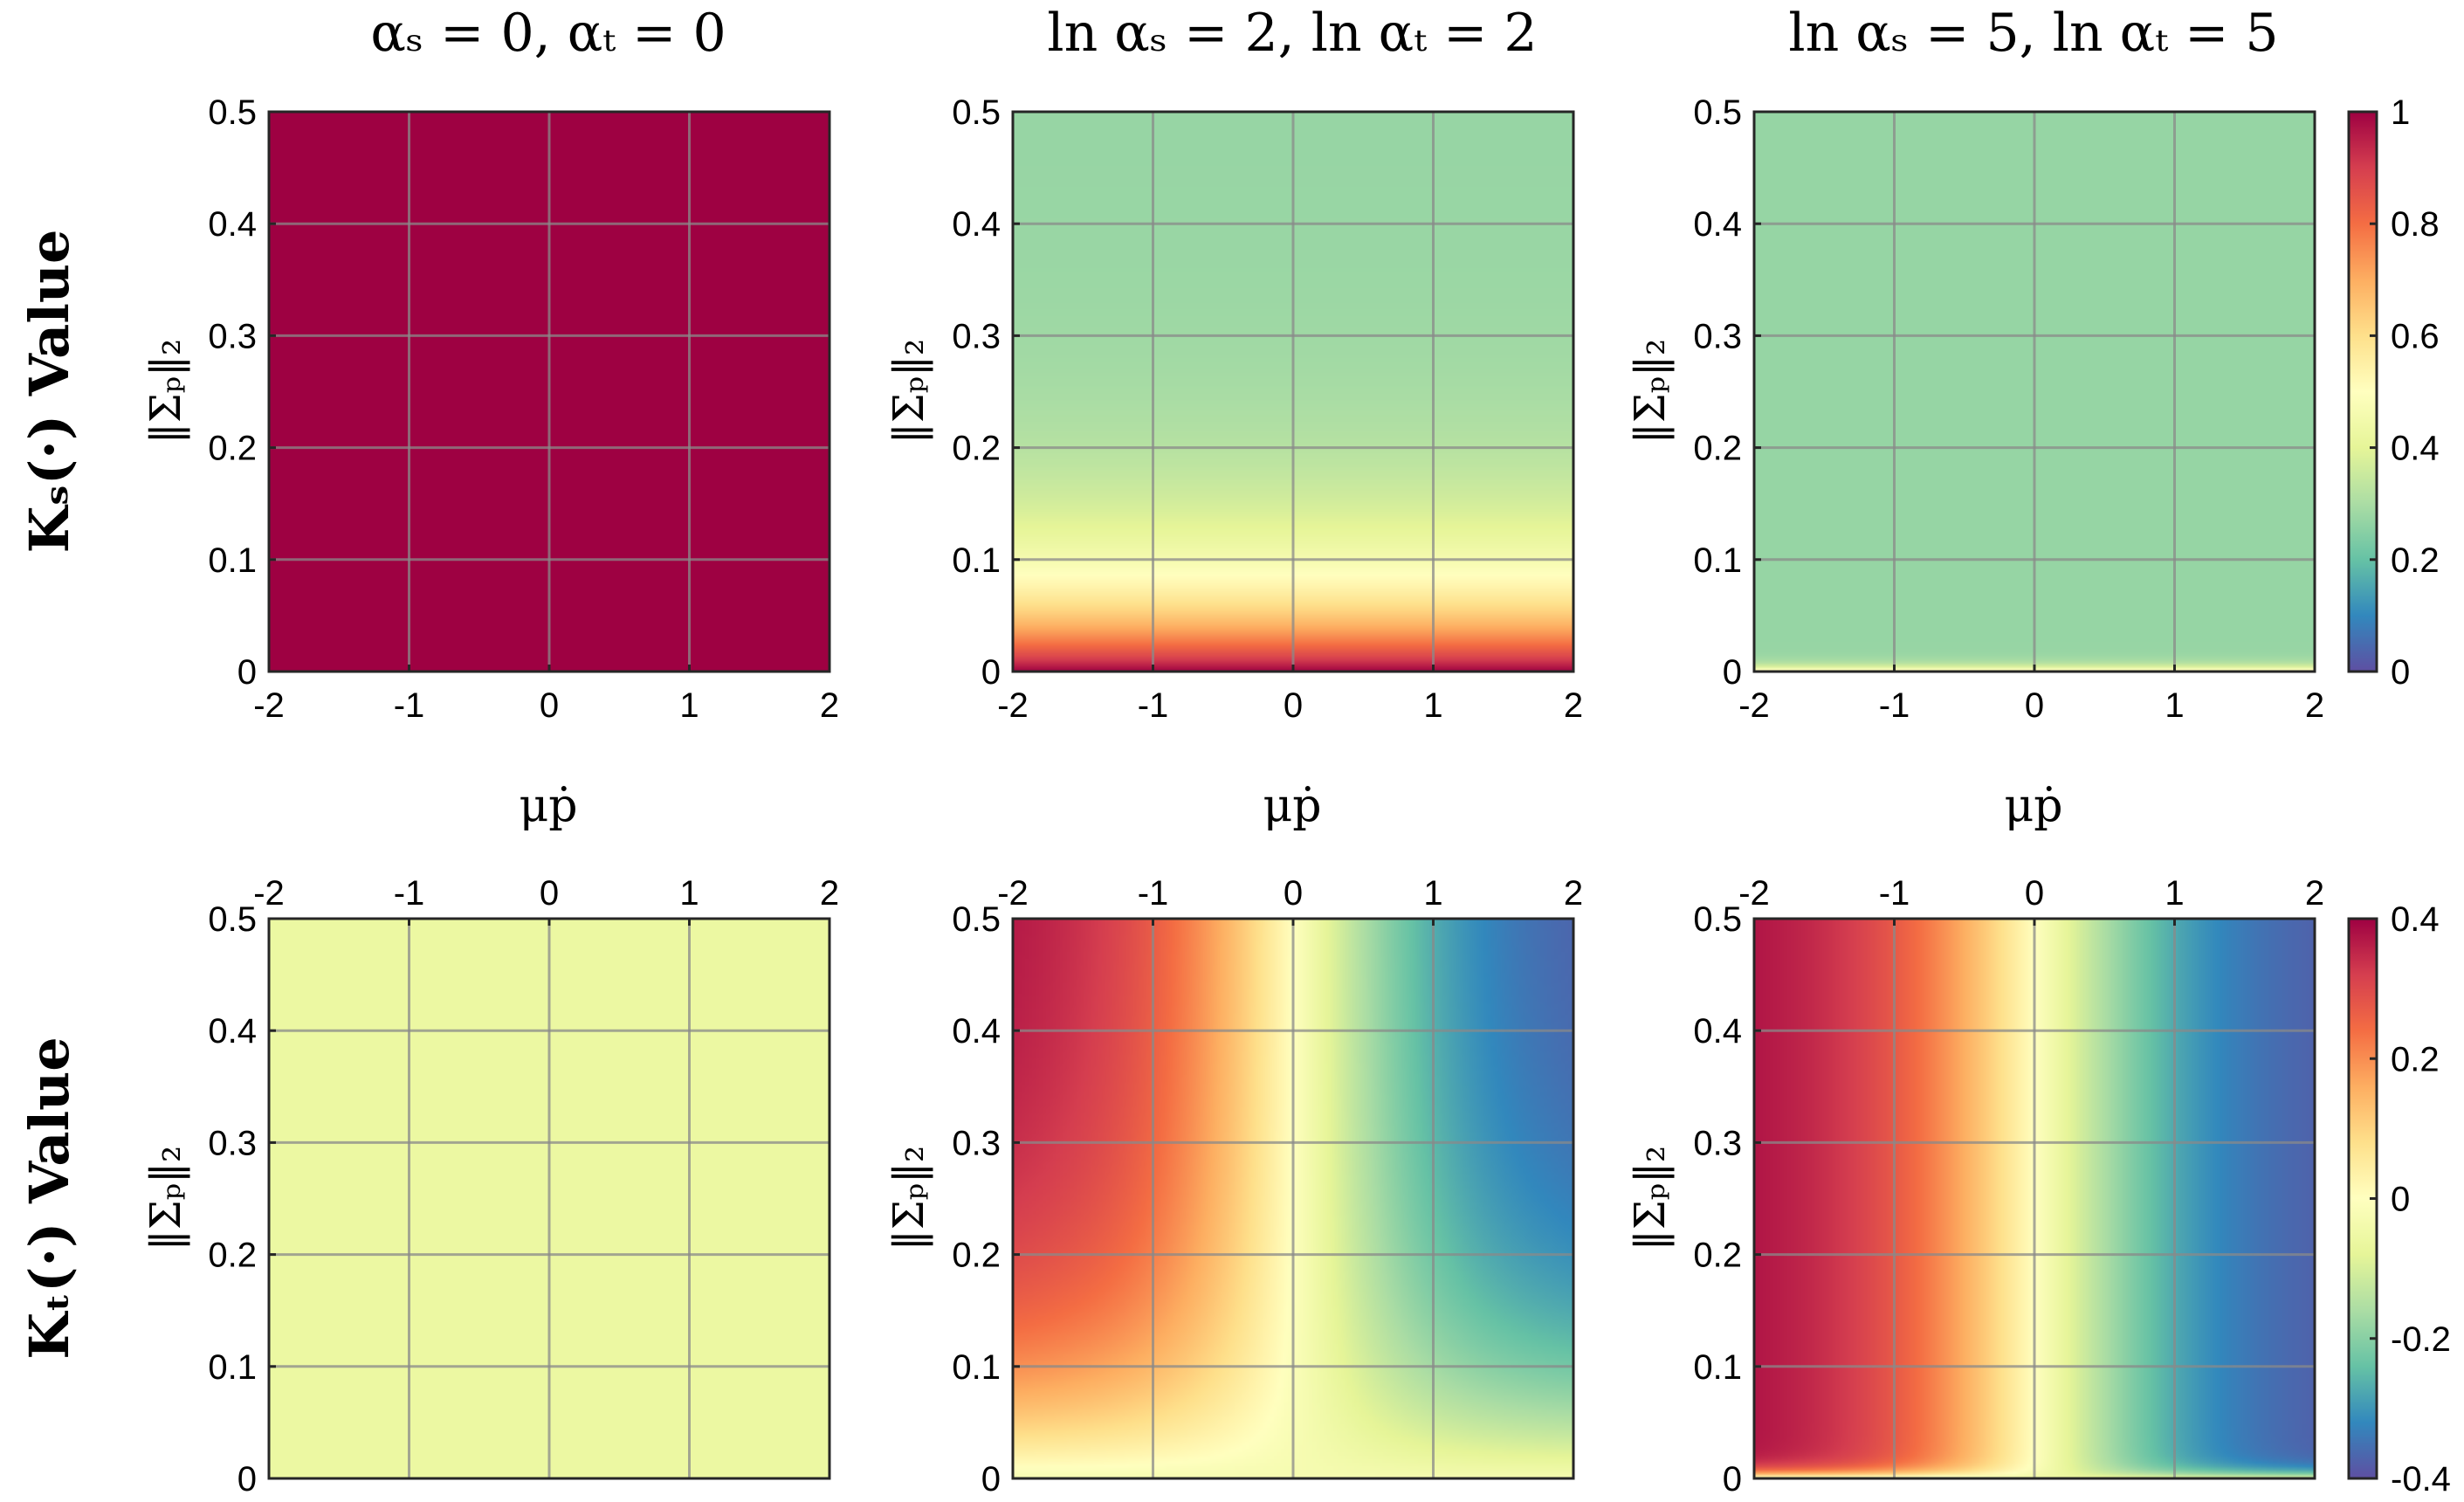 This screenshot has height=1502, width=2464. What do you see at coordinates (2415, 225) in the screenshot?
I see `colorbar-tick-label: 0.8` at bounding box center [2415, 225].